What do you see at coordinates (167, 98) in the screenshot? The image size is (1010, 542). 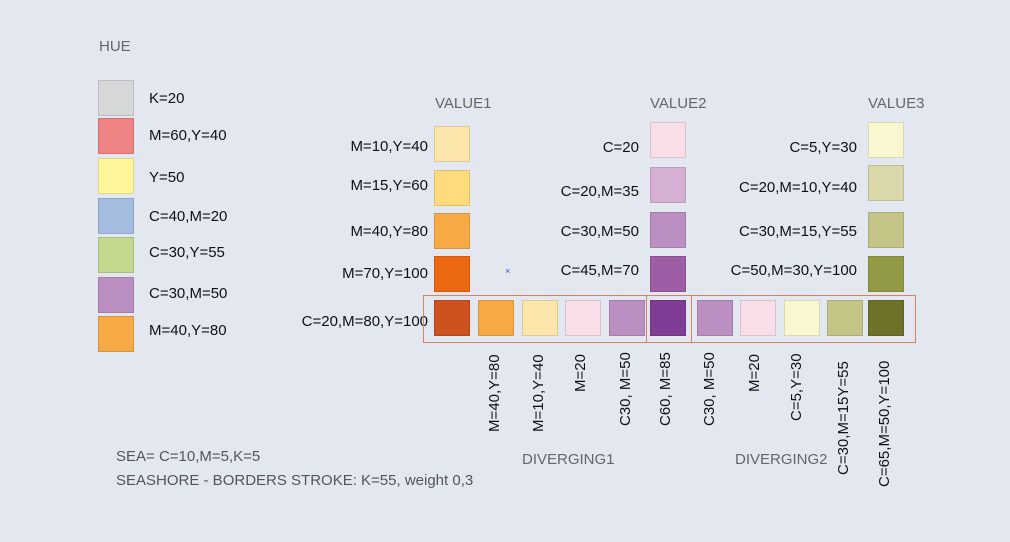 I see `hue-label-k20: K=20` at bounding box center [167, 98].